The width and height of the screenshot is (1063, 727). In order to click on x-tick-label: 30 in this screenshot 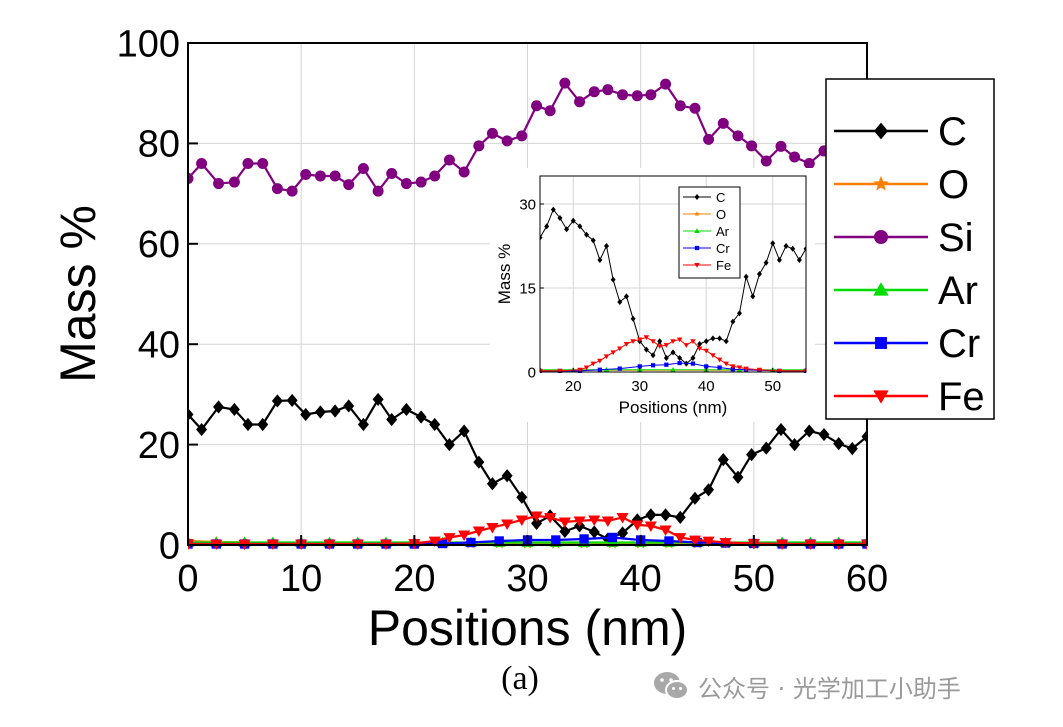, I will do `click(527, 579)`.